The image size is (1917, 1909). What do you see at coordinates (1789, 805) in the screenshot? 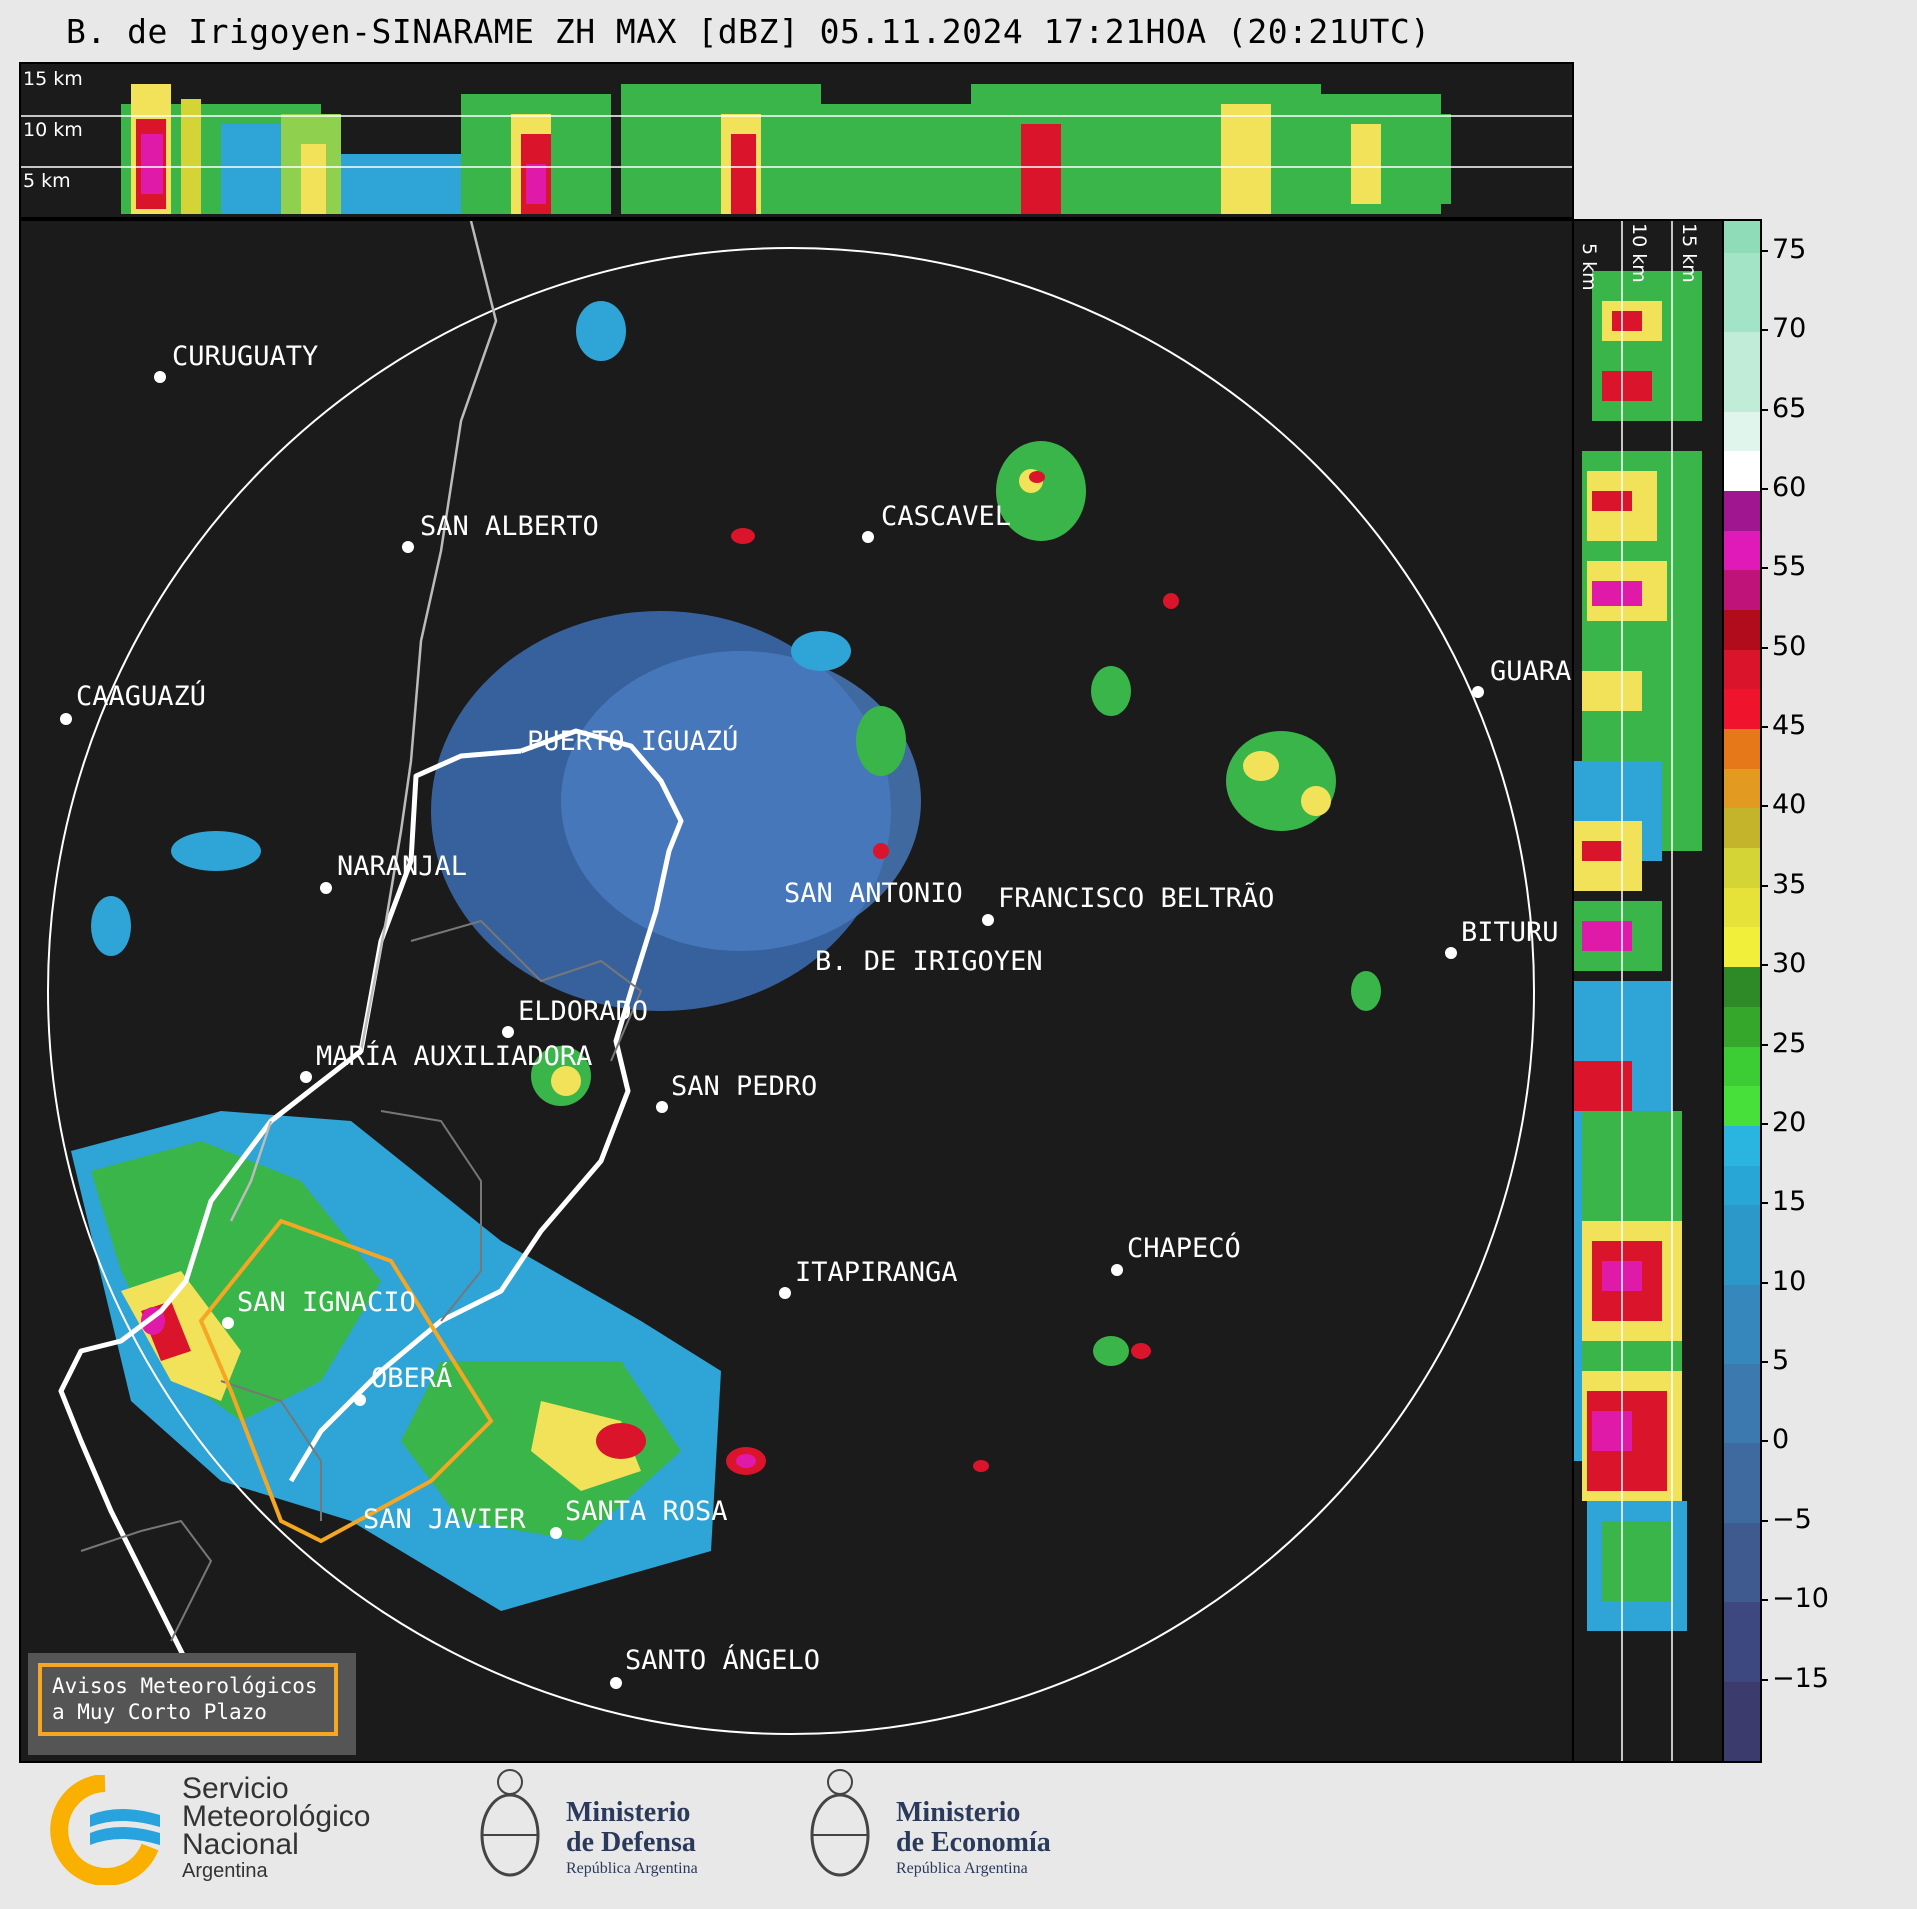
I see `colorbar-tick-label: 40` at bounding box center [1789, 805].